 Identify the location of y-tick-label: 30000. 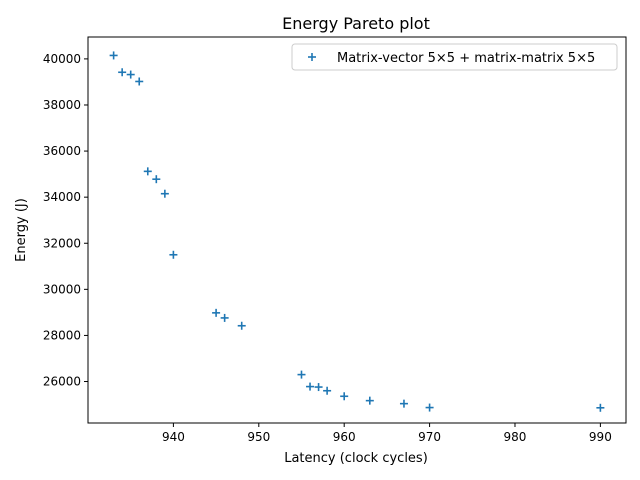
(62, 289).